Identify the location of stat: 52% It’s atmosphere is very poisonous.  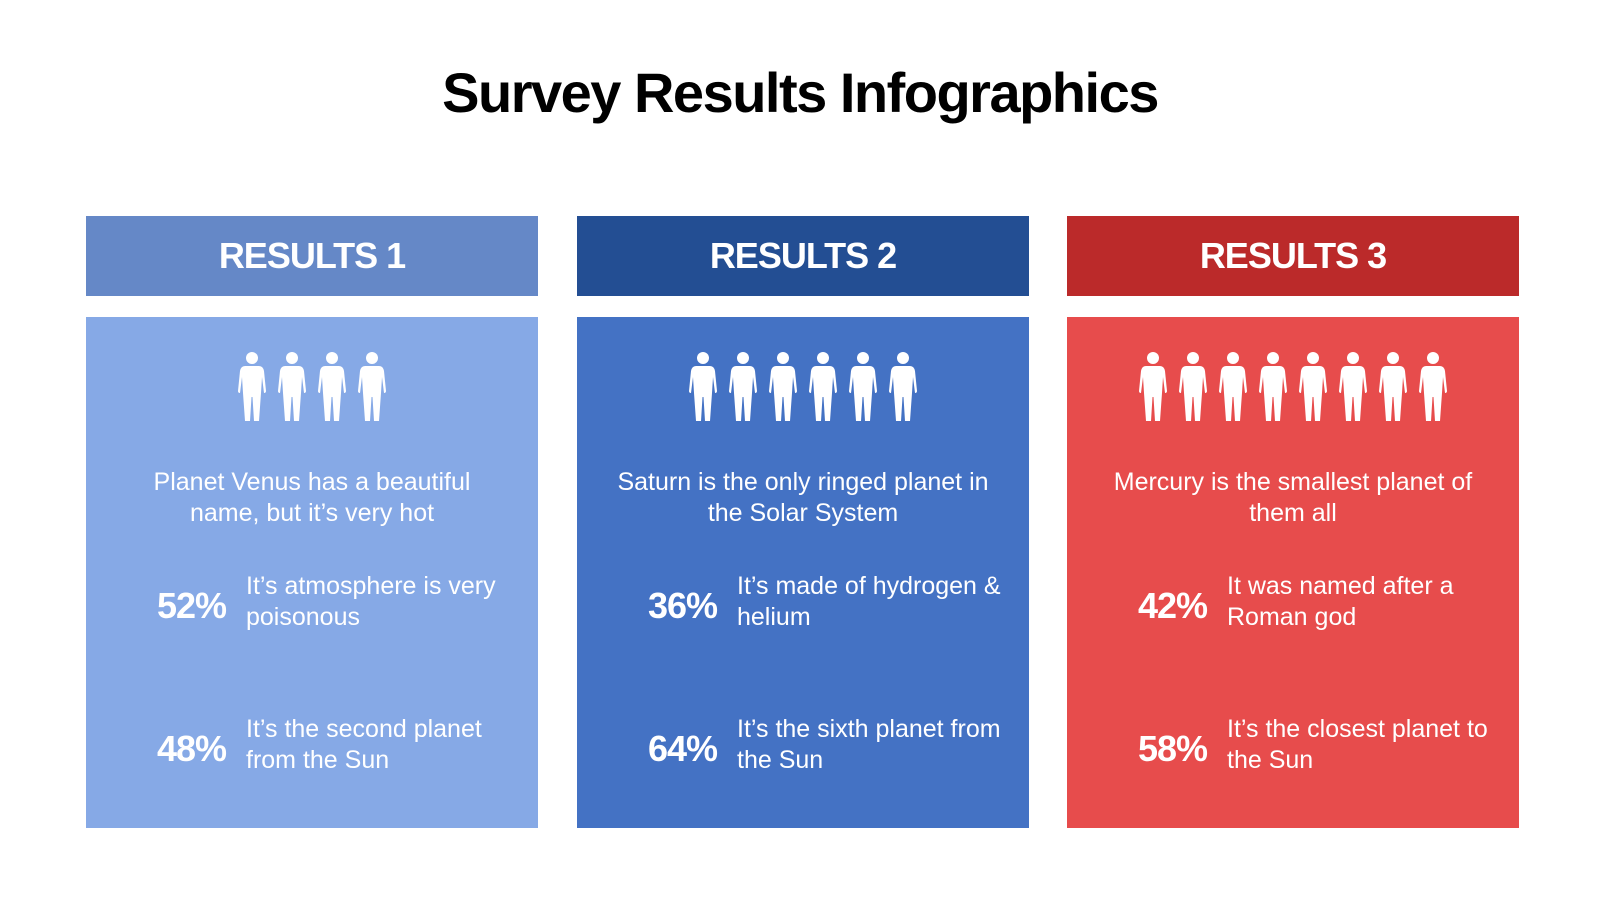
(312, 606).